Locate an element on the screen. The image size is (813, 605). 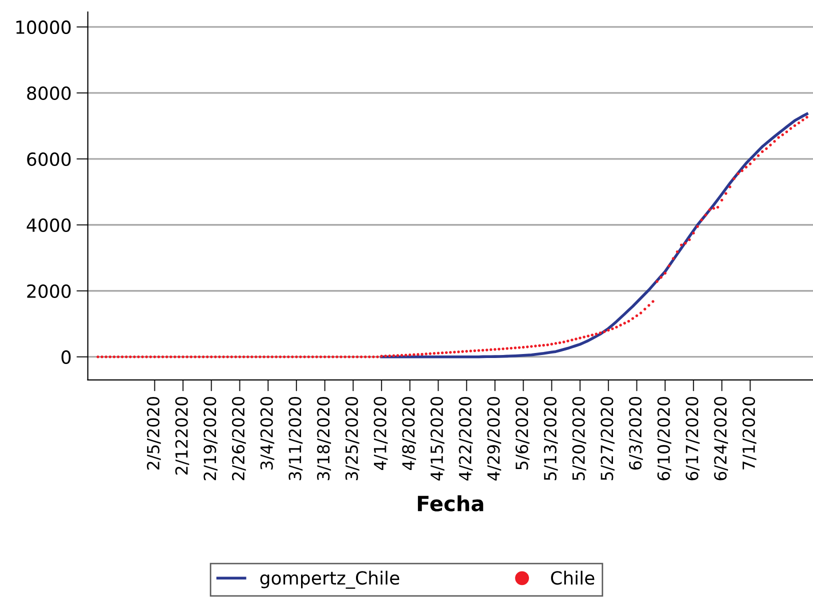
x-tick-label: 7/1/2020 is located at coordinates (749, 433).